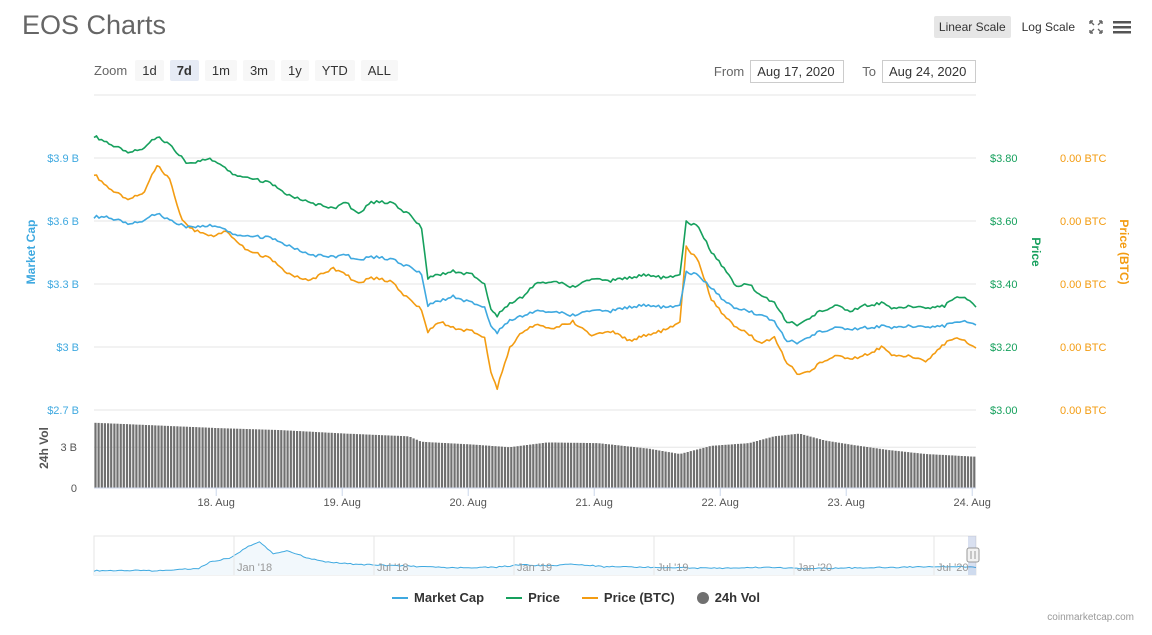  Describe the element at coordinates (1004, 285) in the screenshot. I see `price-tick-label: $3.40` at that location.